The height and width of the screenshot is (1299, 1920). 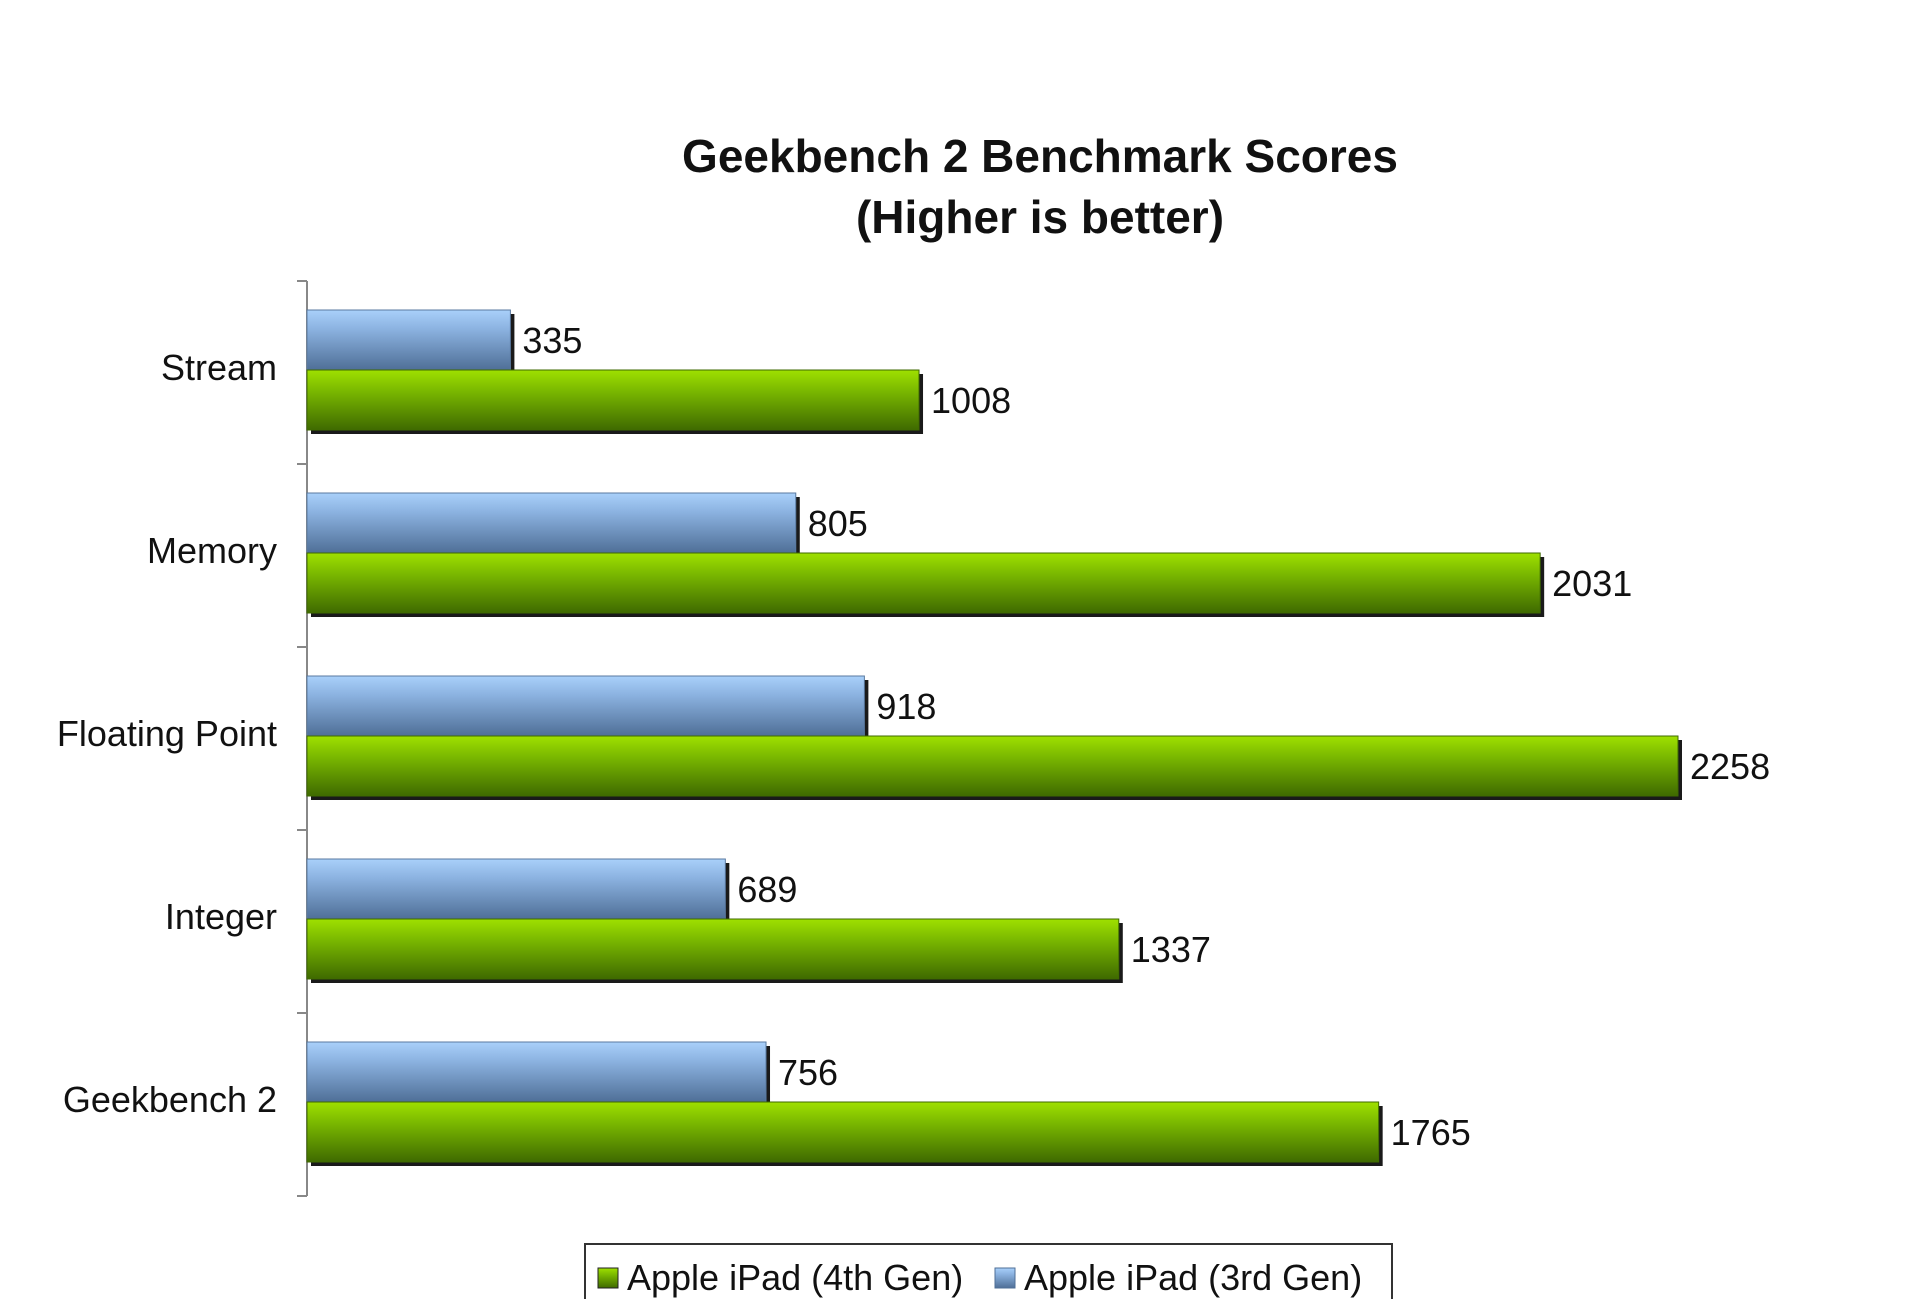 What do you see at coordinates (1592, 583) in the screenshot?
I see `value-label-4th-gen-memory: 2031` at bounding box center [1592, 583].